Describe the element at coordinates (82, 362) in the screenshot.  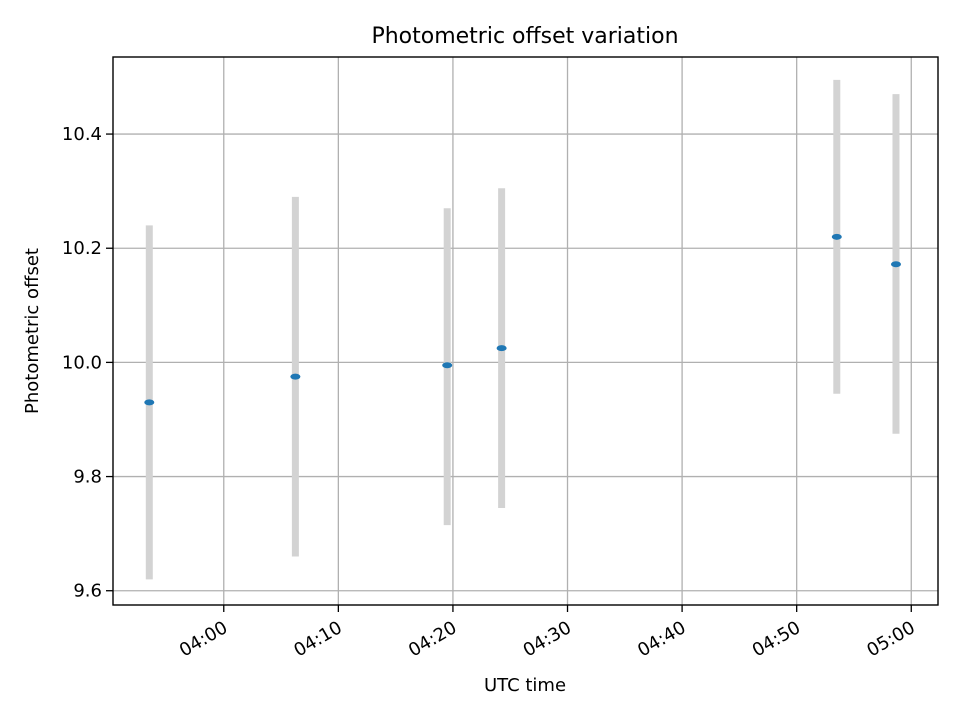
I see `y-tick-label: 10.0` at that location.